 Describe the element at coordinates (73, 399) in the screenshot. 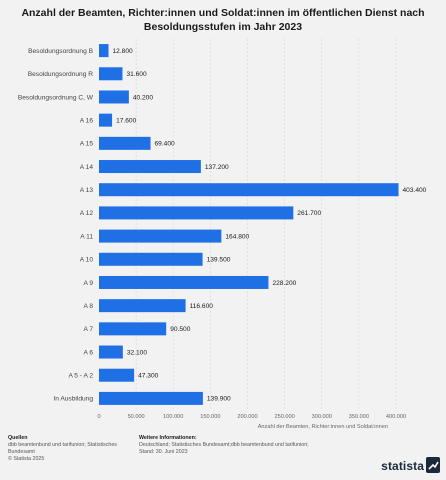

I see `category-label: In Ausbildung` at that location.